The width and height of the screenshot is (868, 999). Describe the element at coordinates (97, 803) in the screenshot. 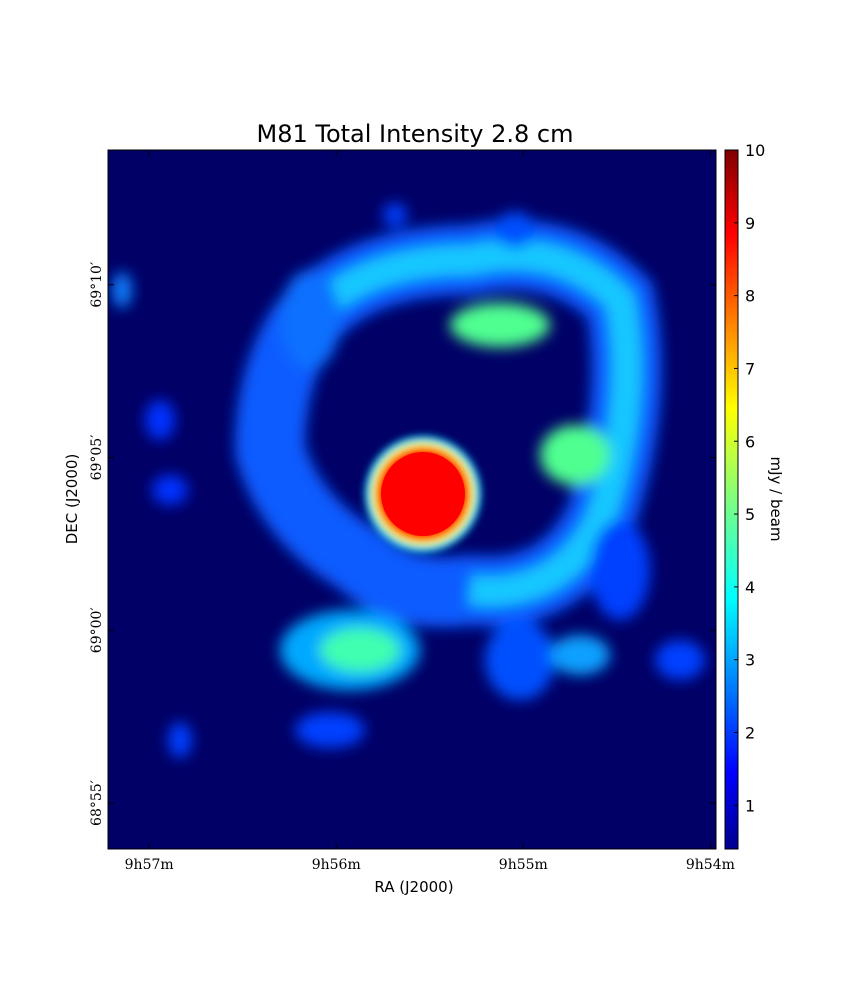

I see `y-tick-label: 68°55′` at that location.